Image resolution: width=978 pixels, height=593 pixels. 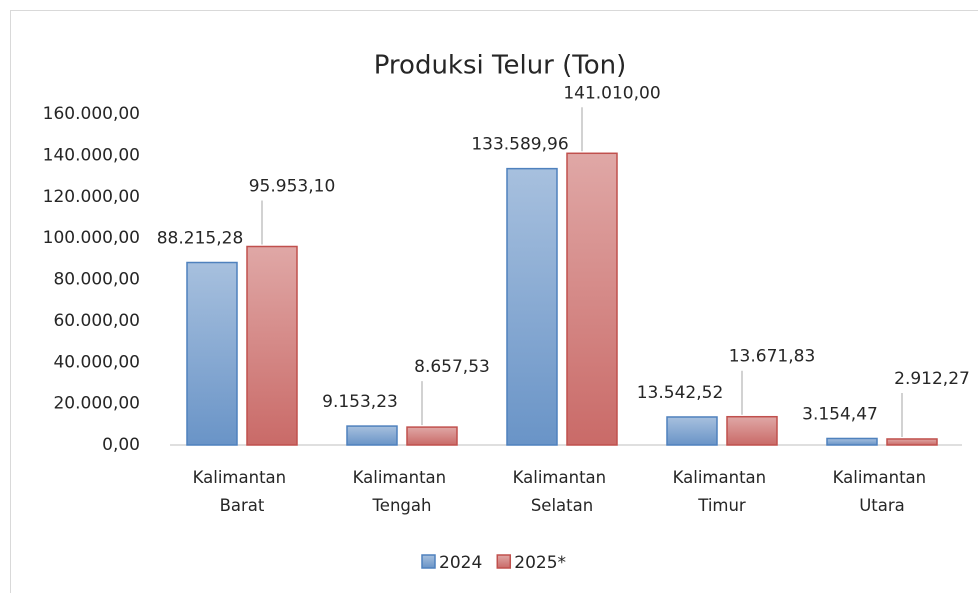 What do you see at coordinates (680, 393) in the screenshot?
I see `data-label: 13.542,52` at bounding box center [680, 393].